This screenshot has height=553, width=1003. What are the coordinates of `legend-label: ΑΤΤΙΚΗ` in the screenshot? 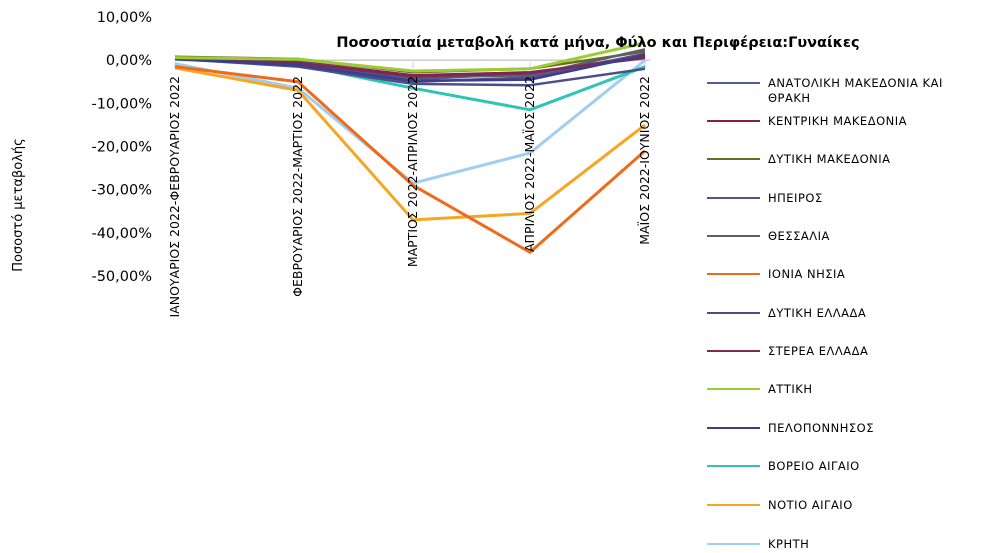 It's located at (790, 389).